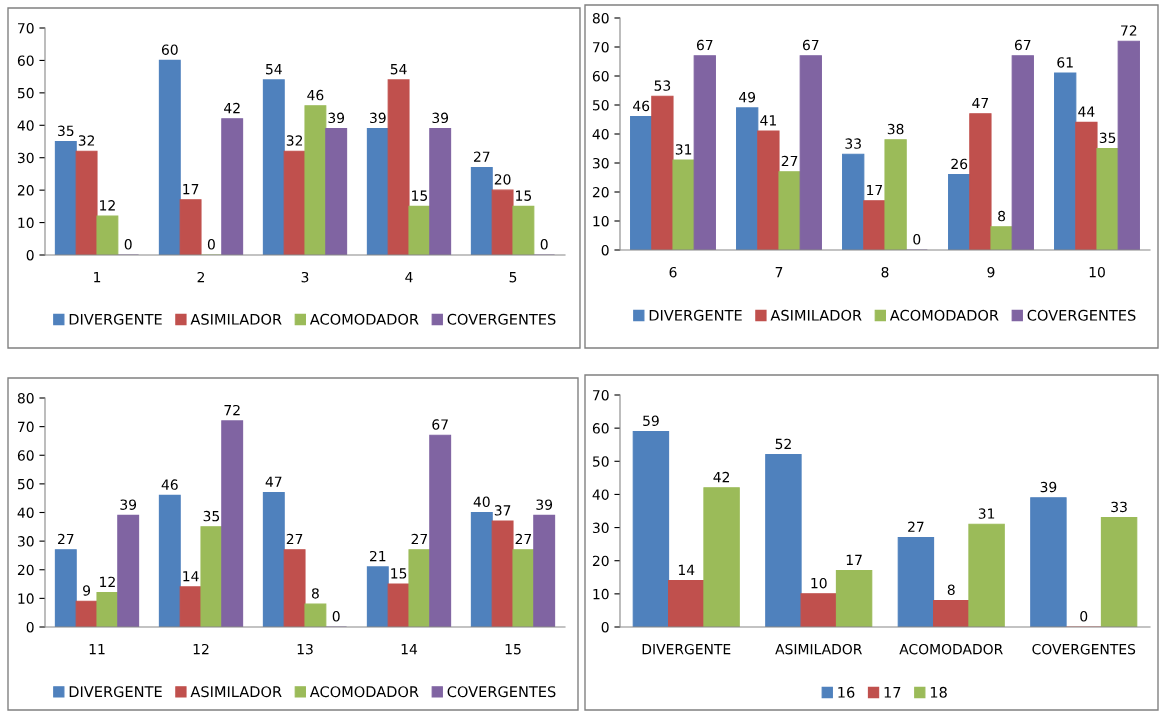  I want to click on data-label: 14, so click(191, 576).